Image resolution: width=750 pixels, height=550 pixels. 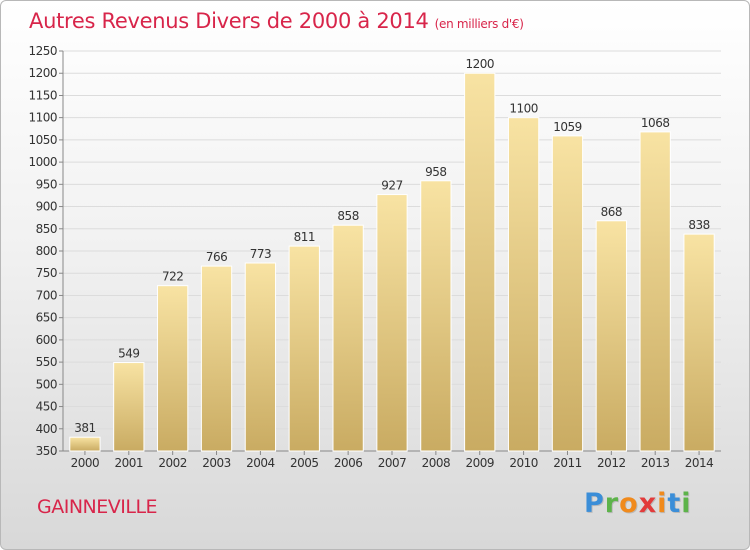 I want to click on y-tick-label: 950, so click(x=46, y=184).